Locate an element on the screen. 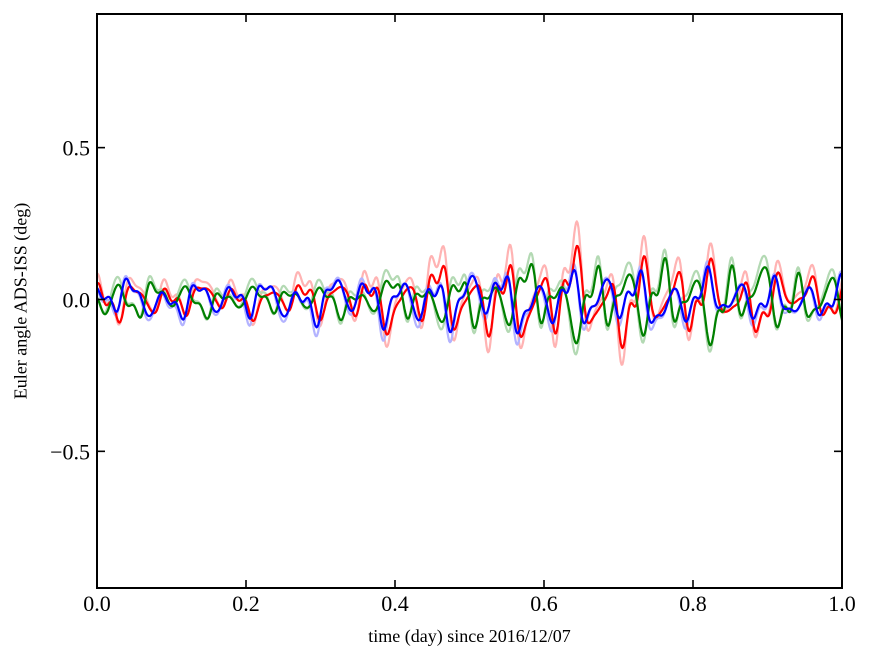 The height and width of the screenshot is (662, 875). series-line-green is located at coordinates (469, 302).